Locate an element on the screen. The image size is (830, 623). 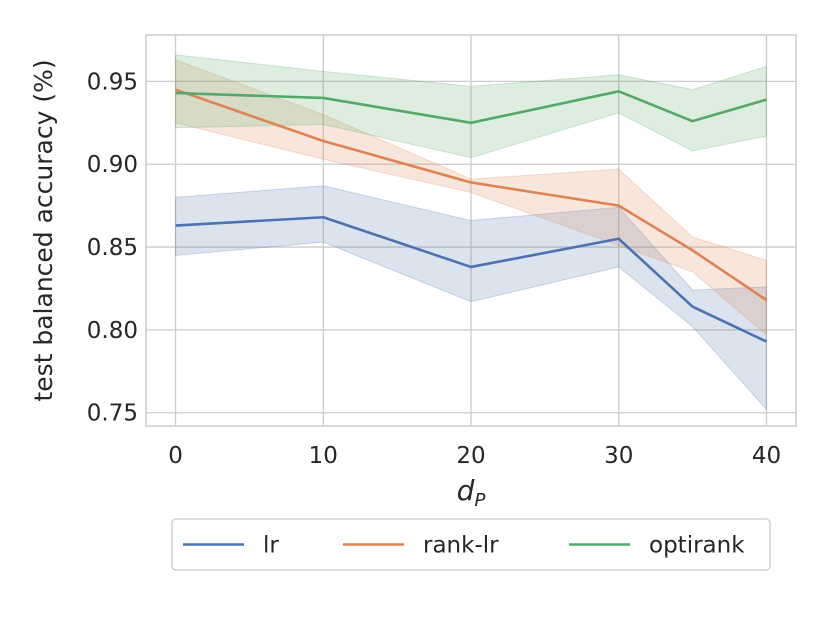
x-tick-label: 30 is located at coordinates (618, 456).